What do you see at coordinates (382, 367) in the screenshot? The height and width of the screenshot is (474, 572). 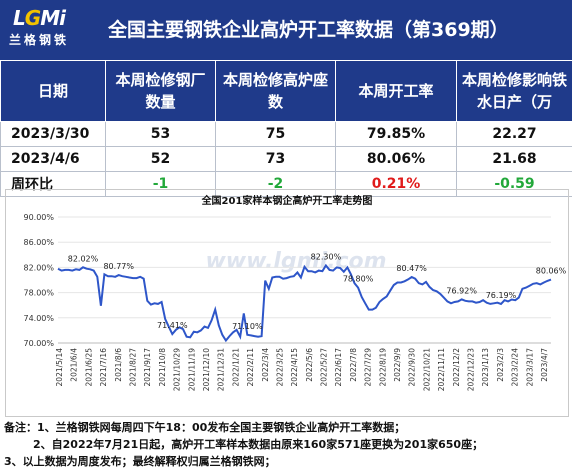 I see `x-tick-label: 2022/8/19` at bounding box center [382, 367].